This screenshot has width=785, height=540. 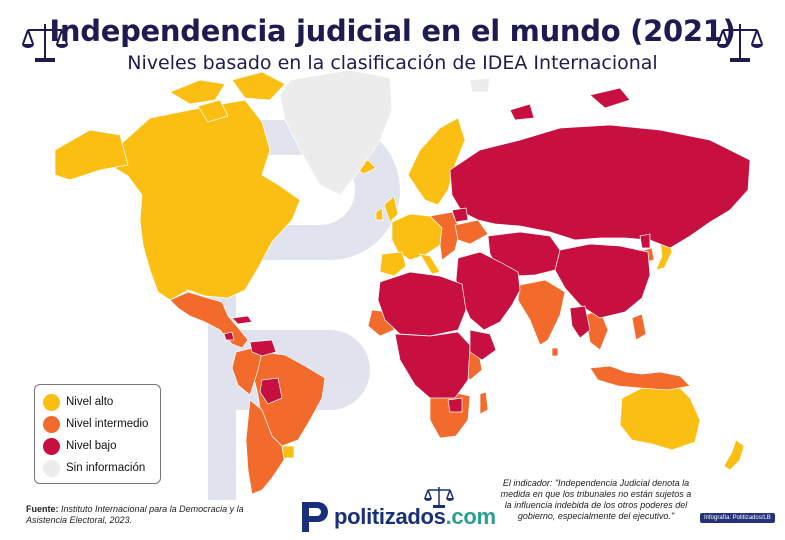 What do you see at coordinates (602, 281) in the screenshot?
I see `region-china` at bounding box center [602, 281].